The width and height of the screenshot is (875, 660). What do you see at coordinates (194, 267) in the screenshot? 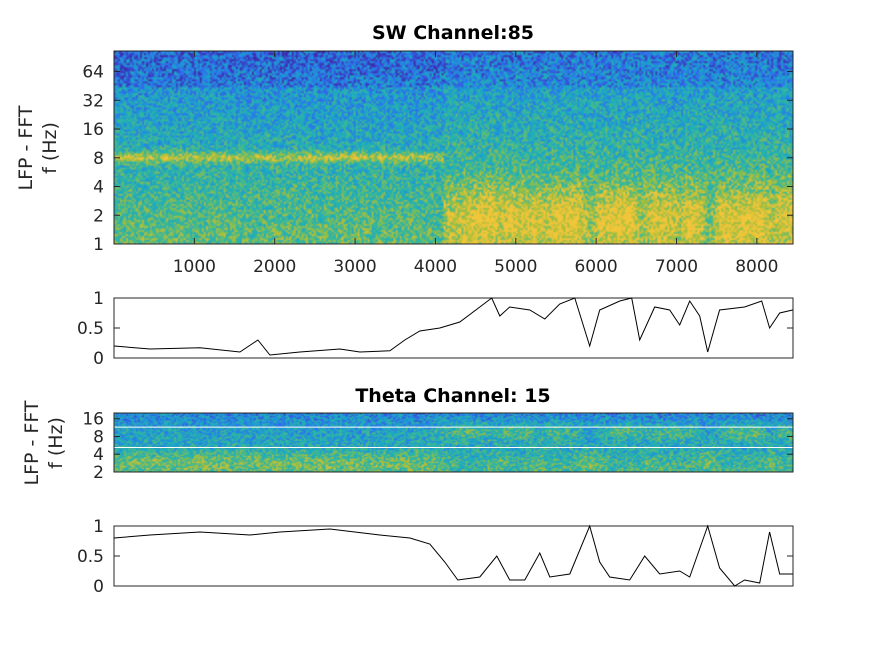
I see `sw-xtick-label: 1000` at bounding box center [194, 267].